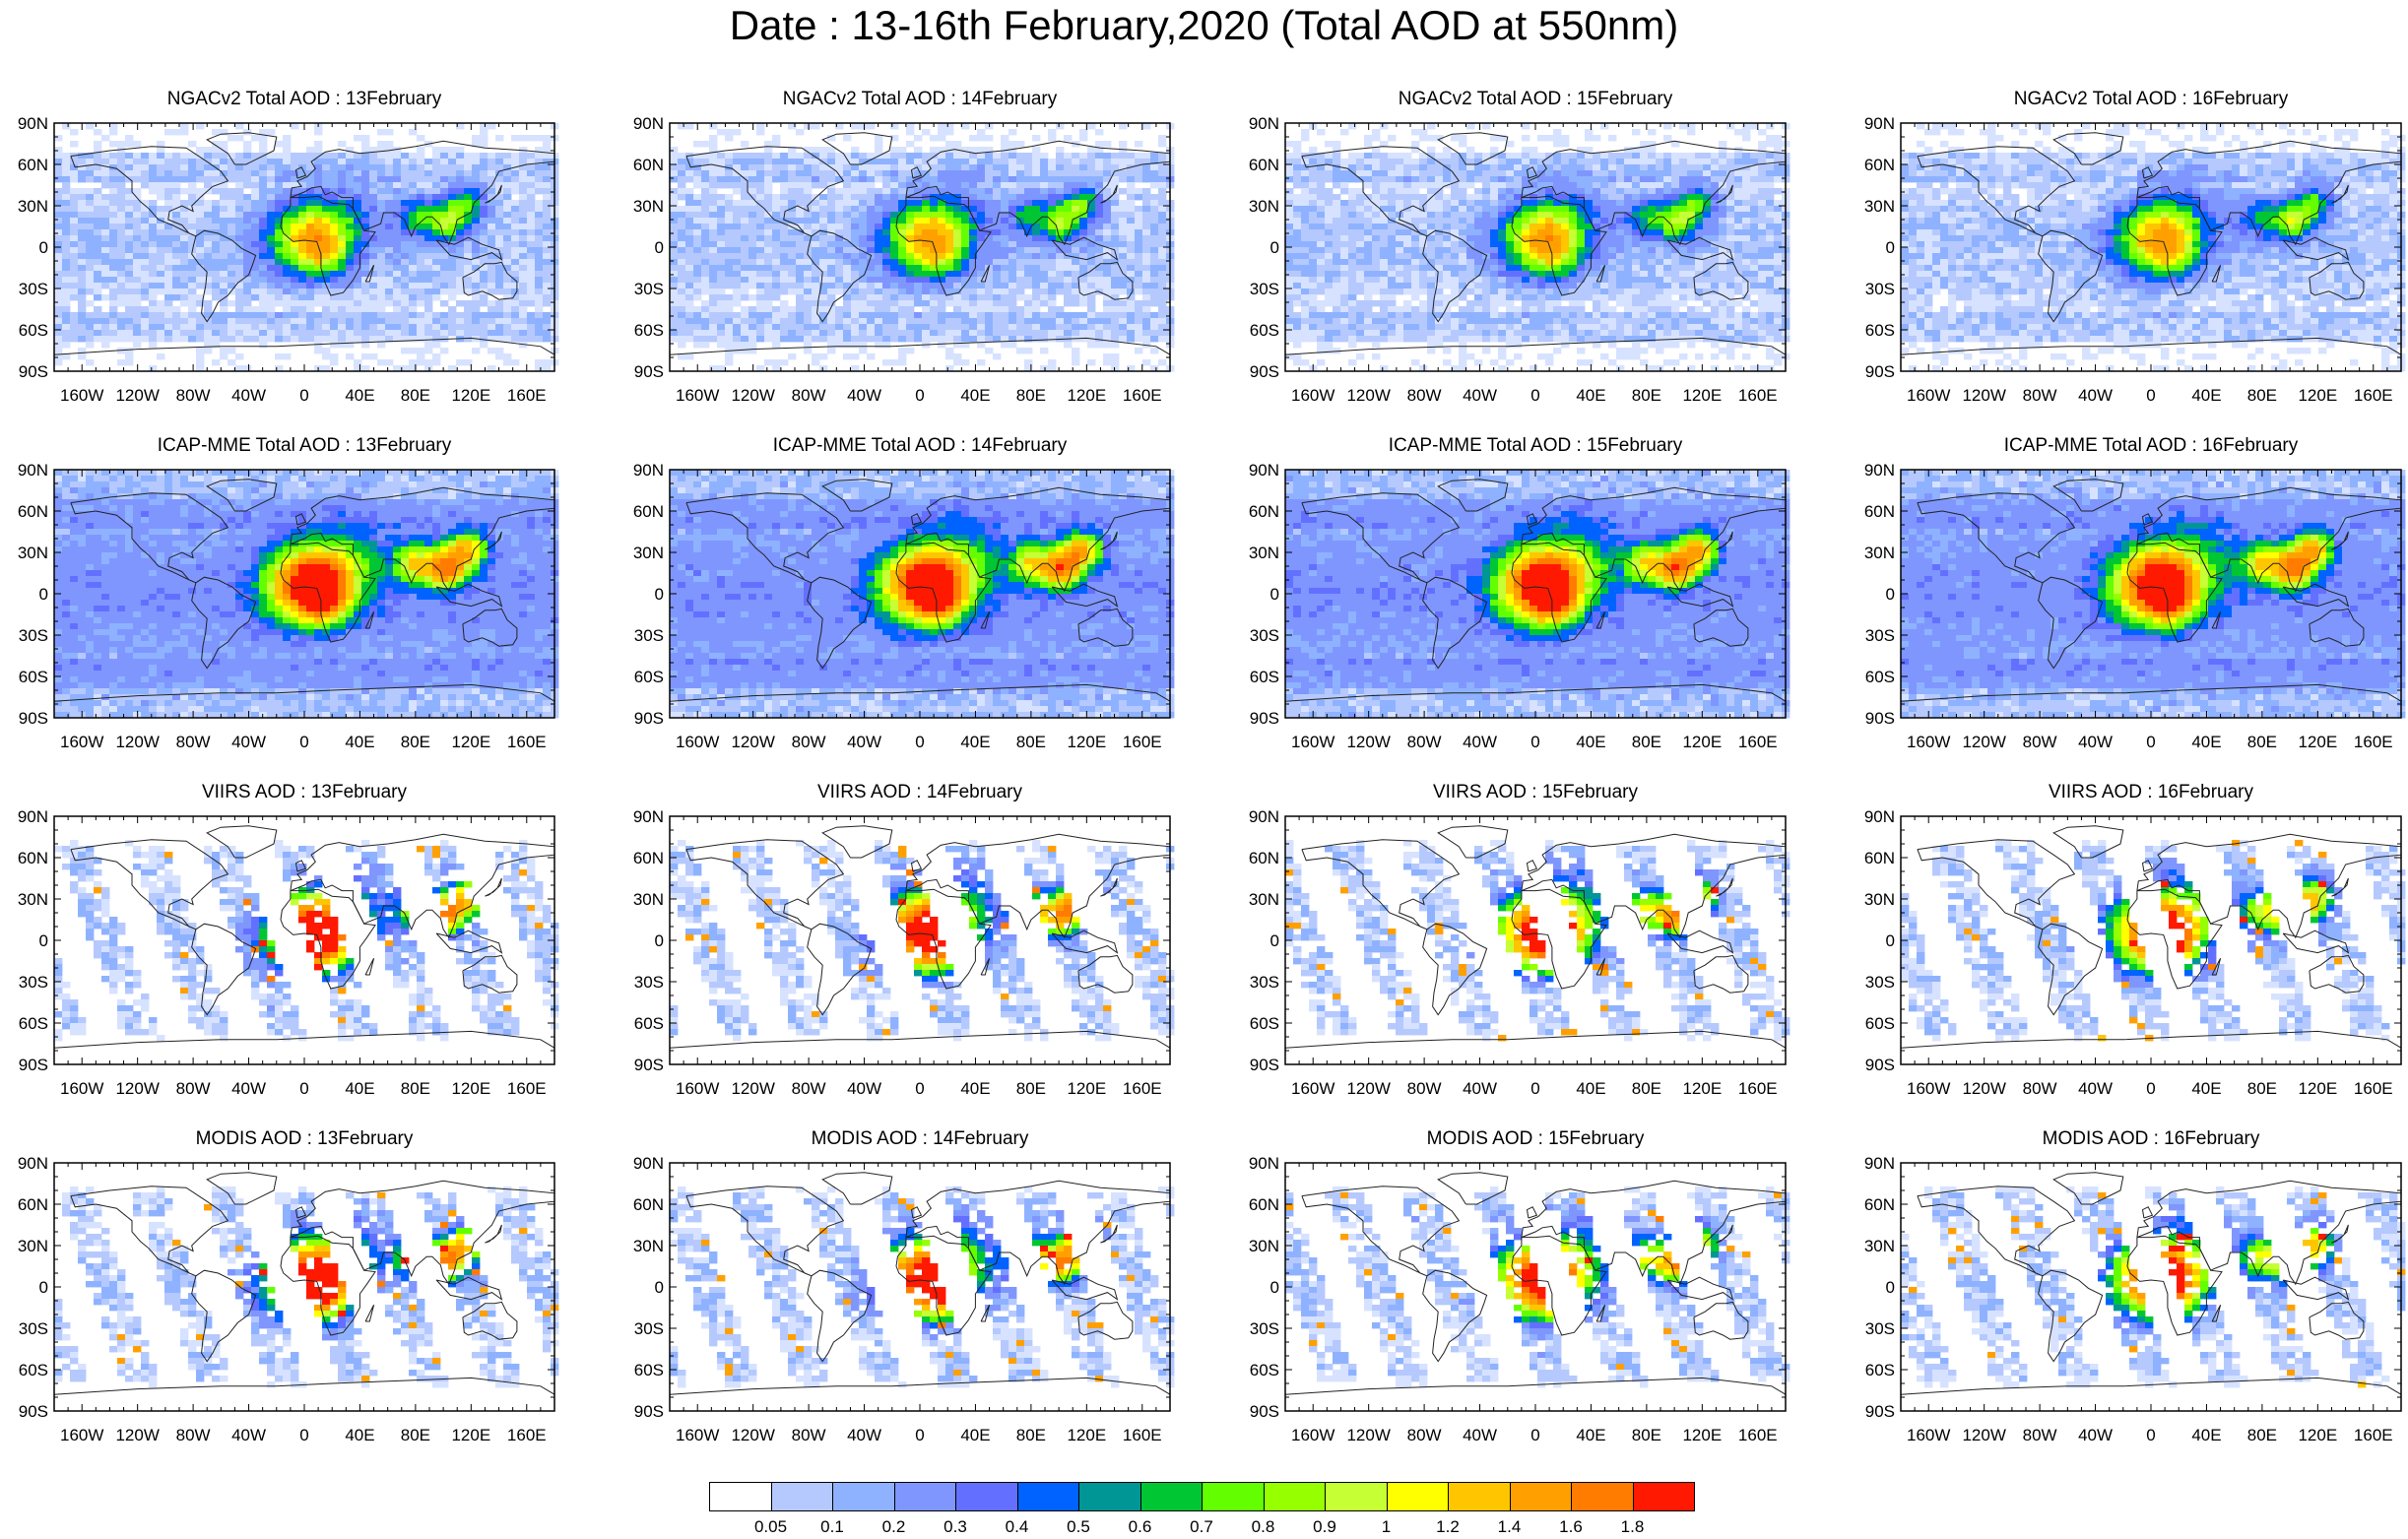 This screenshot has height=1539, width=2408. What do you see at coordinates (1387, 1527) in the screenshot?
I see `colorbar-label: 1` at bounding box center [1387, 1527].